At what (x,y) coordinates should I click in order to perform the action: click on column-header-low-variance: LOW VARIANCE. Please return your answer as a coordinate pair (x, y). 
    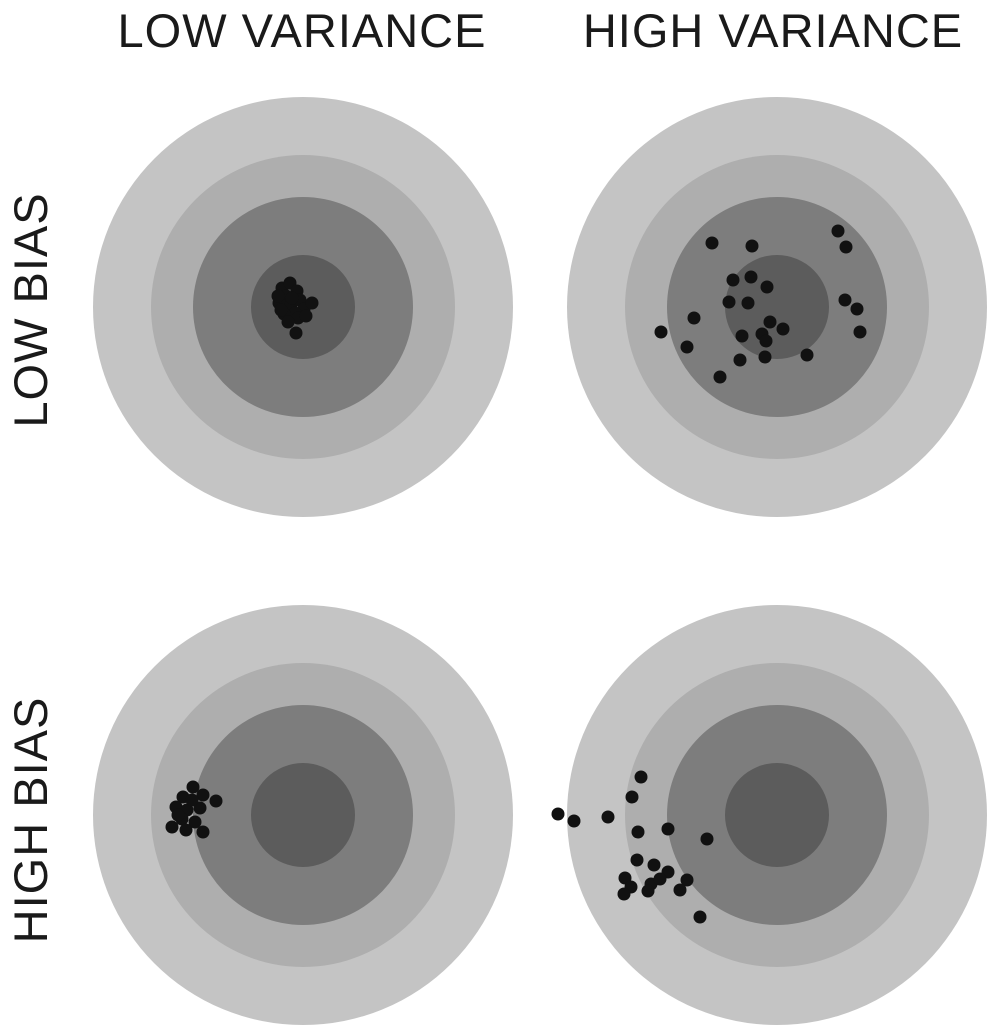
    Looking at the image, I should click on (302, 30).